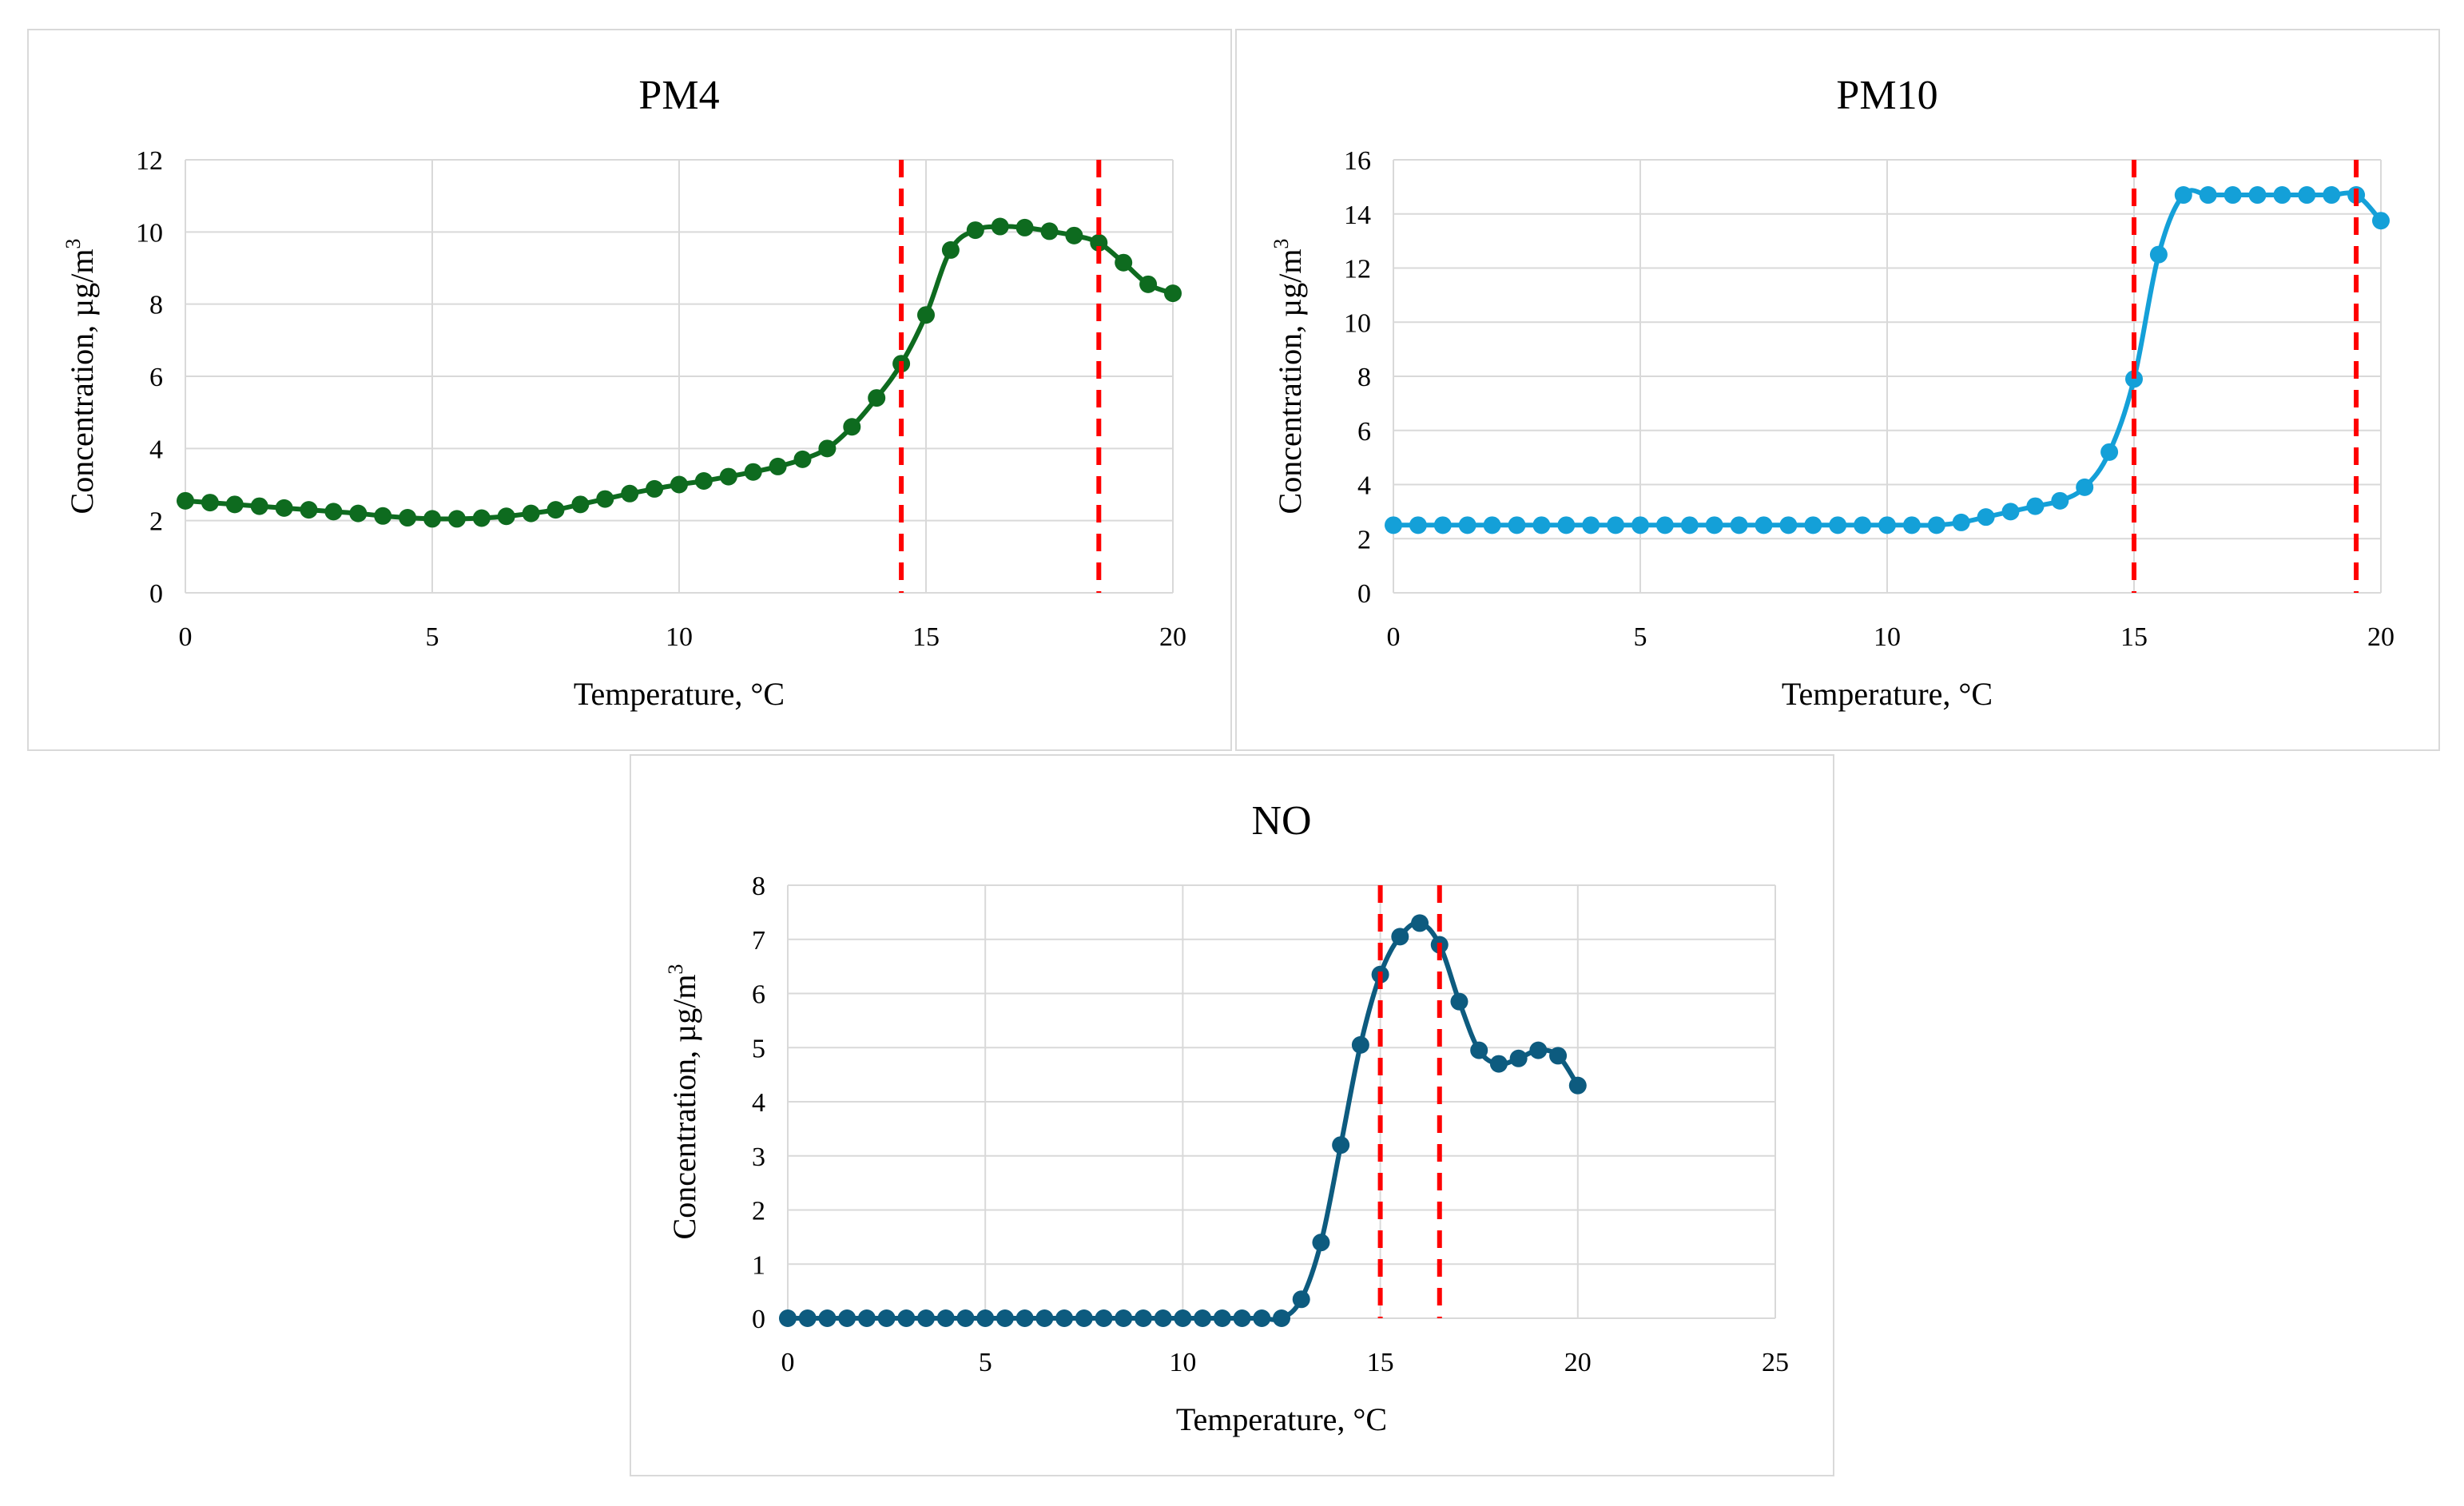  I want to click on y-tick-label: 5, so click(758, 1048).